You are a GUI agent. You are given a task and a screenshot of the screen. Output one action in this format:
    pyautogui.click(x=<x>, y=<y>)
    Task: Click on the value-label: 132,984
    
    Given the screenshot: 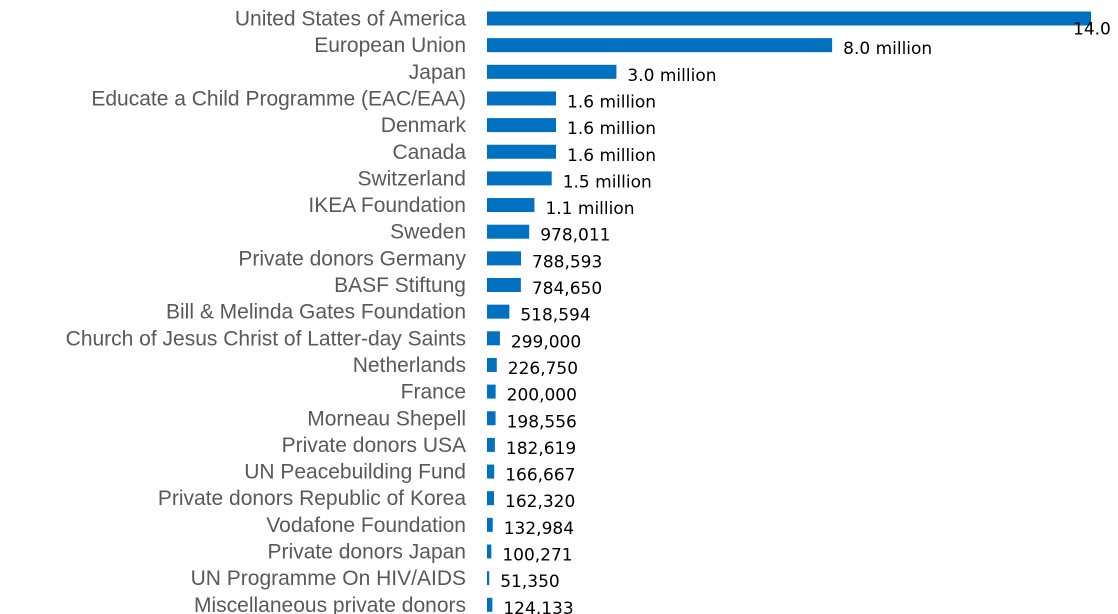 What is the action you would take?
    pyautogui.click(x=539, y=529)
    